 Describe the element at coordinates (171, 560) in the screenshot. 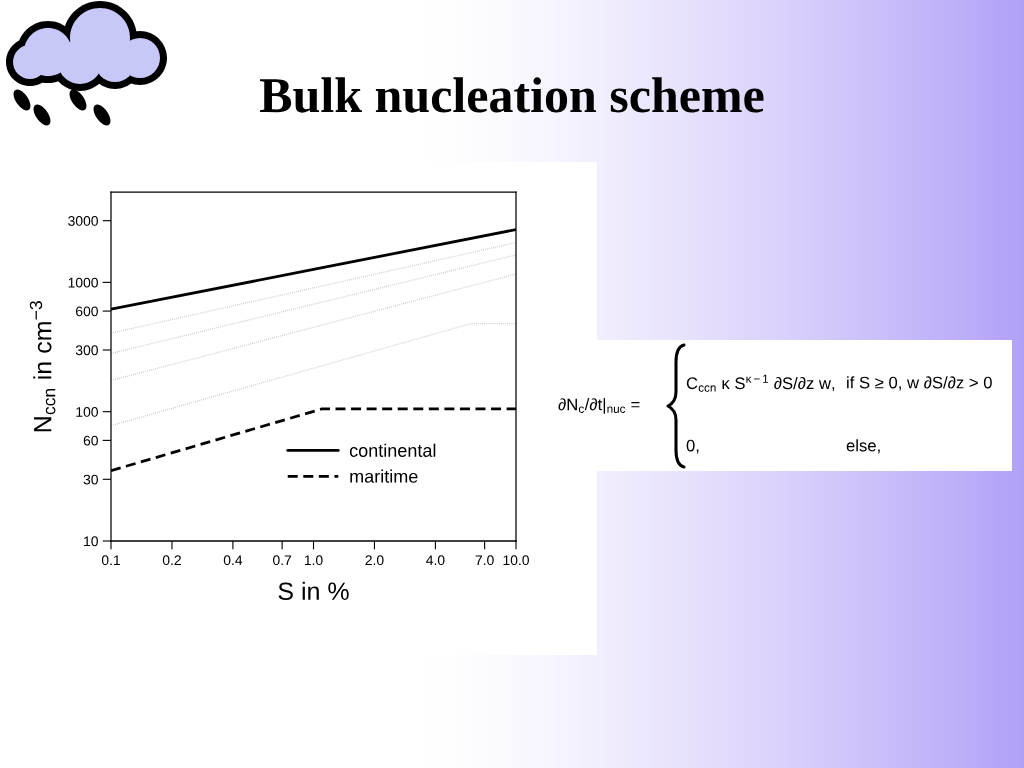

I see `x-tick-label: 0.2` at that location.